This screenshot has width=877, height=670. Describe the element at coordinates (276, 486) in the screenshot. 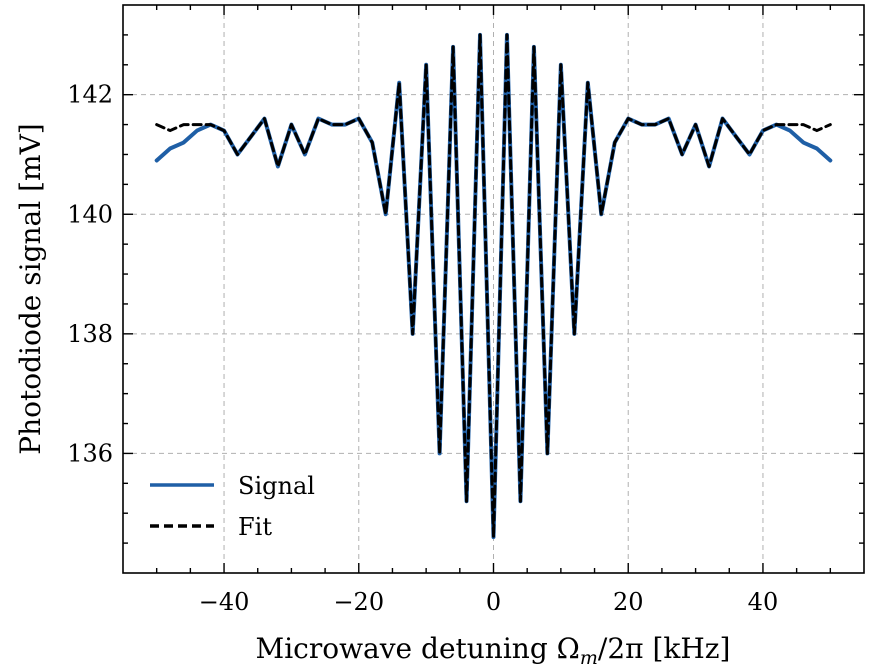

I see `legend-signal-label: Signal` at that location.